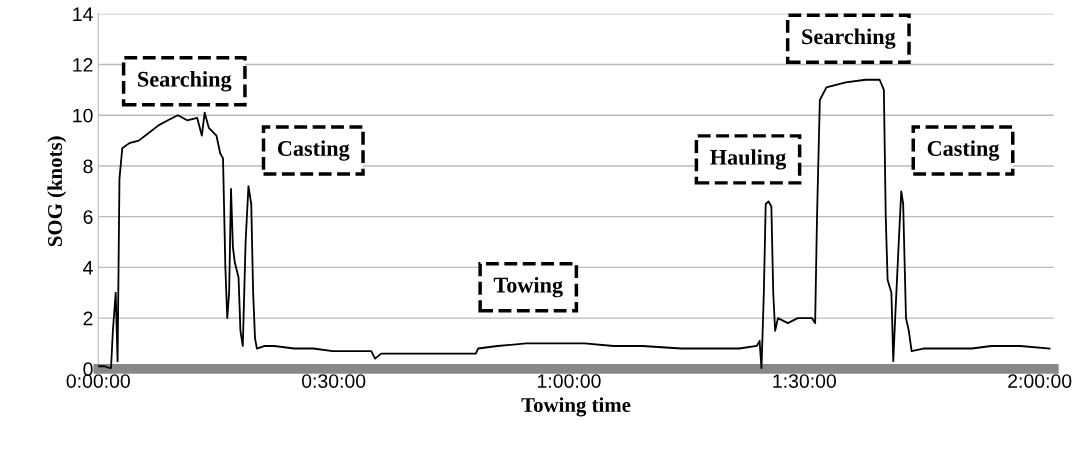  I want to click on y-tick-label: 10, so click(83, 115).